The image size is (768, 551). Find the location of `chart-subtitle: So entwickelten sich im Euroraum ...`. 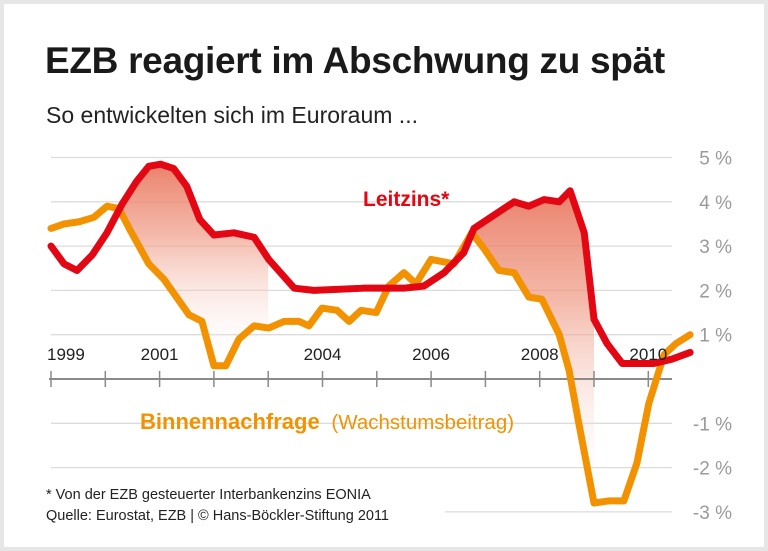

chart-subtitle: So entwickelten sich im Euroraum ... is located at coordinates (232, 115).